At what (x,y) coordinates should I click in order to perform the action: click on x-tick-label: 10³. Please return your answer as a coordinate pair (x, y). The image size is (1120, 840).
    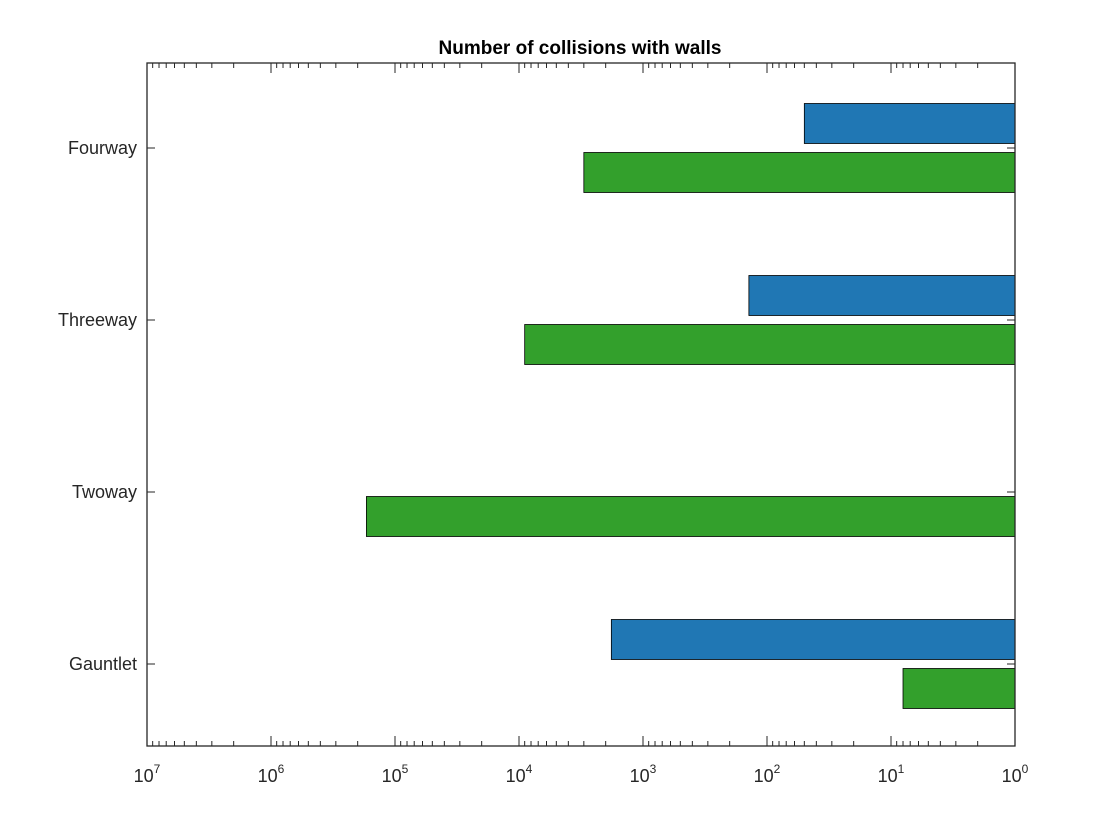
    Looking at the image, I should click on (643, 774).